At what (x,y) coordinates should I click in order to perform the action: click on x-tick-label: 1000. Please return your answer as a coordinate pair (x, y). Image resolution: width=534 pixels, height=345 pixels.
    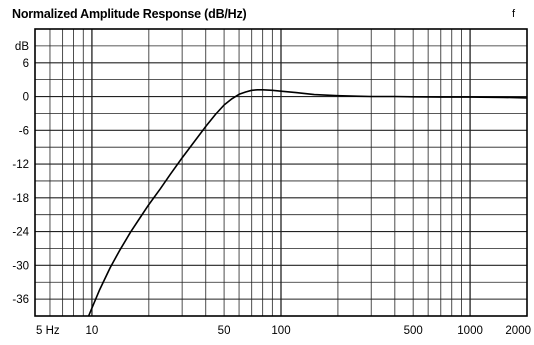
    Looking at the image, I should click on (470, 331).